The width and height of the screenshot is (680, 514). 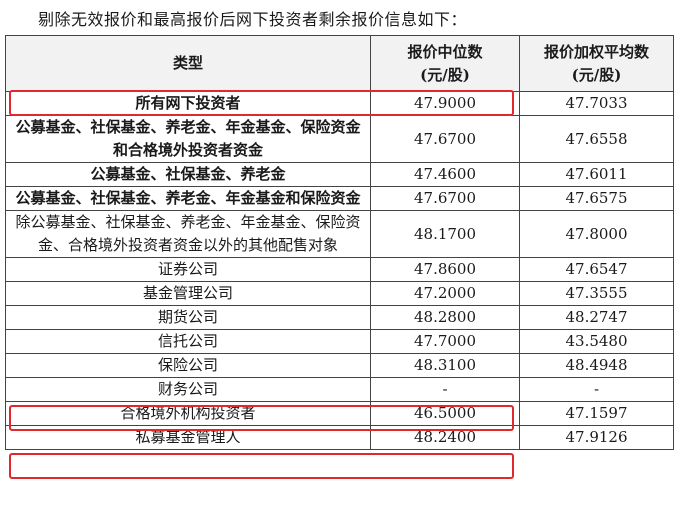 What do you see at coordinates (445, 269) in the screenshot?
I see `cell-median: 47.8600` at bounding box center [445, 269].